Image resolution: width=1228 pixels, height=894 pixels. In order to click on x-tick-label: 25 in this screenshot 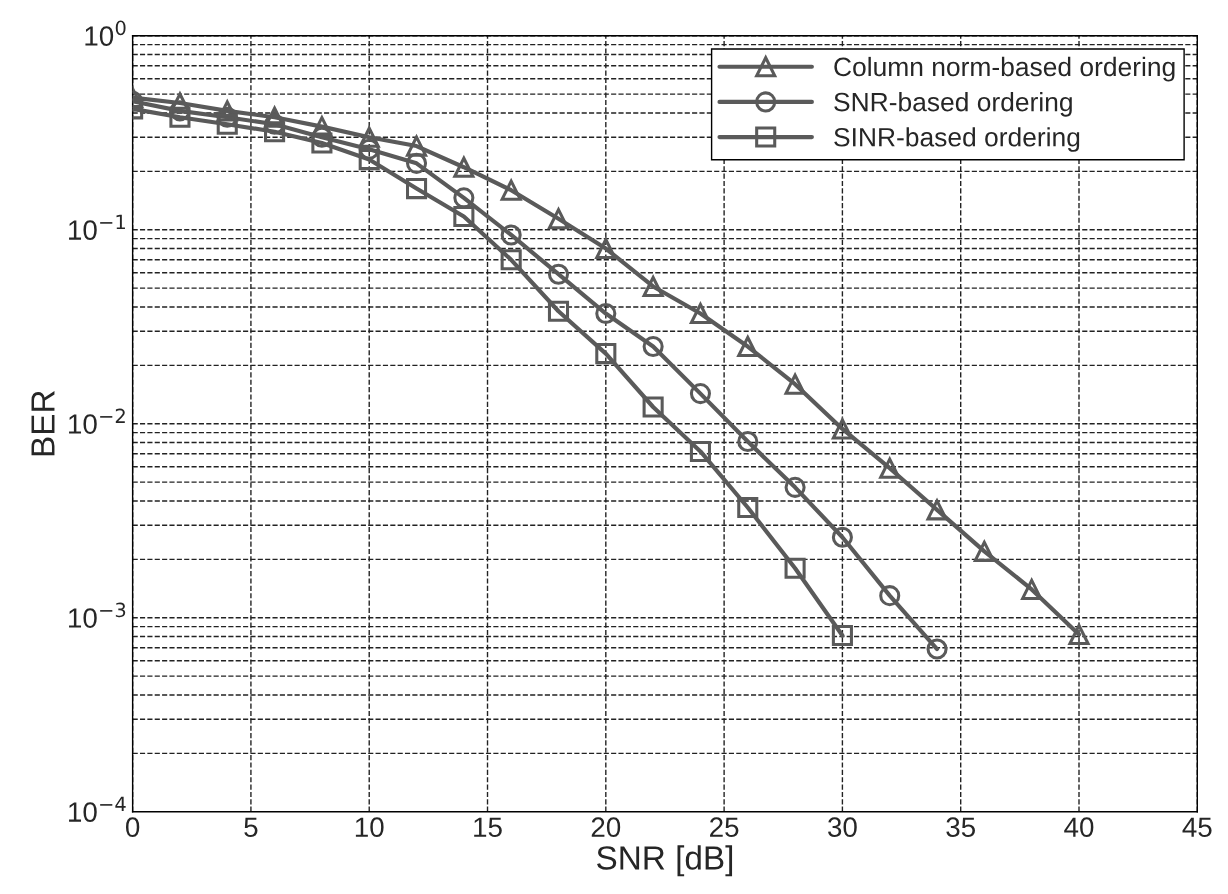, I will do `click(724, 827)`.